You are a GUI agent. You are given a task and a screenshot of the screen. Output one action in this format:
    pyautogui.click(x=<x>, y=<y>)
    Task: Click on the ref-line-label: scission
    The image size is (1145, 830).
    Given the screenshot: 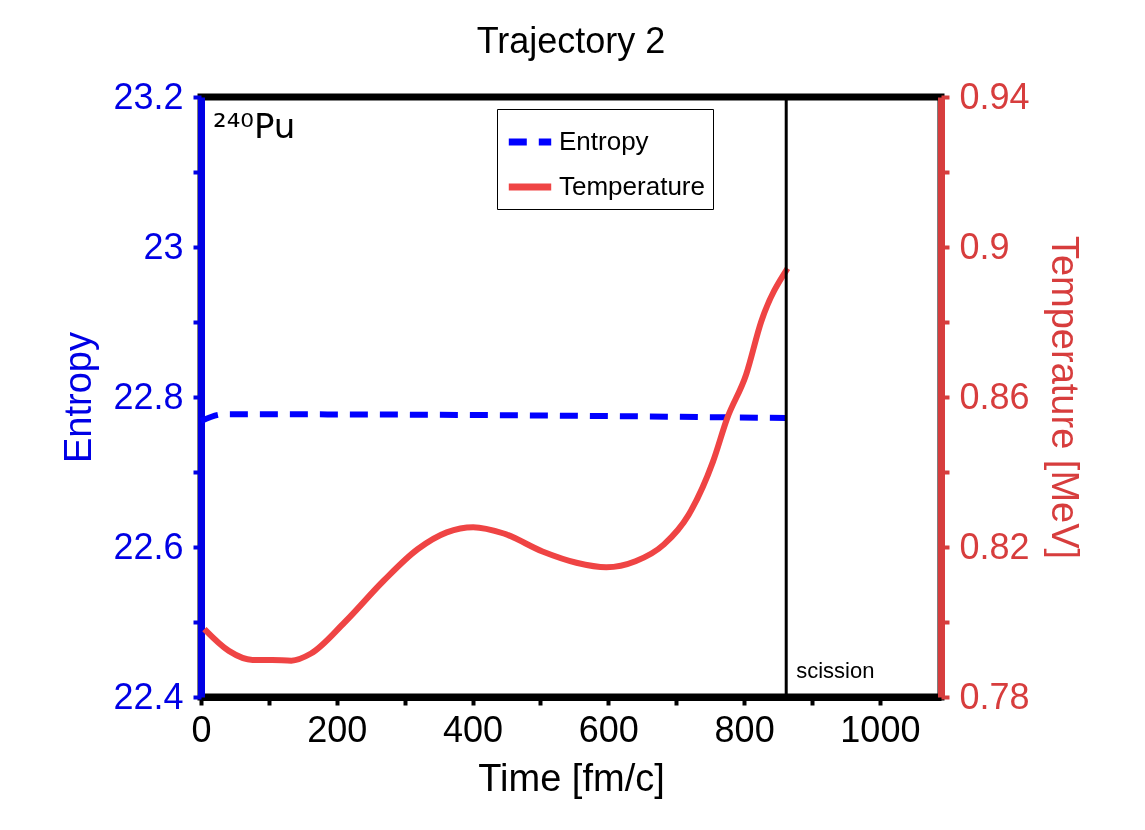 What is the action you would take?
    pyautogui.click(x=835, y=670)
    